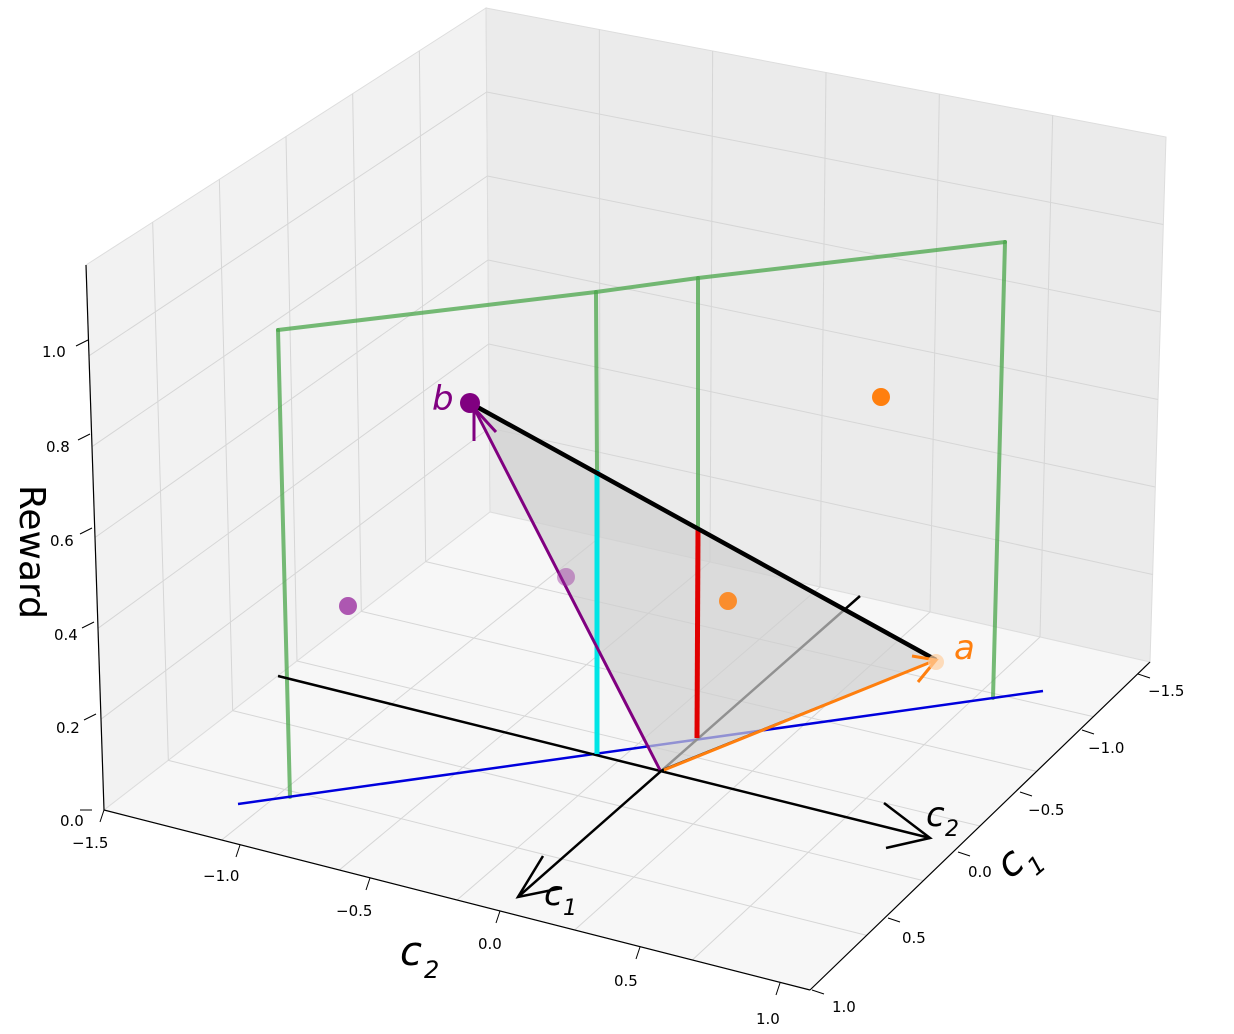  Describe the element at coordinates (914, 938) in the screenshot. I see `c1-tick-label: 0.5` at that location.